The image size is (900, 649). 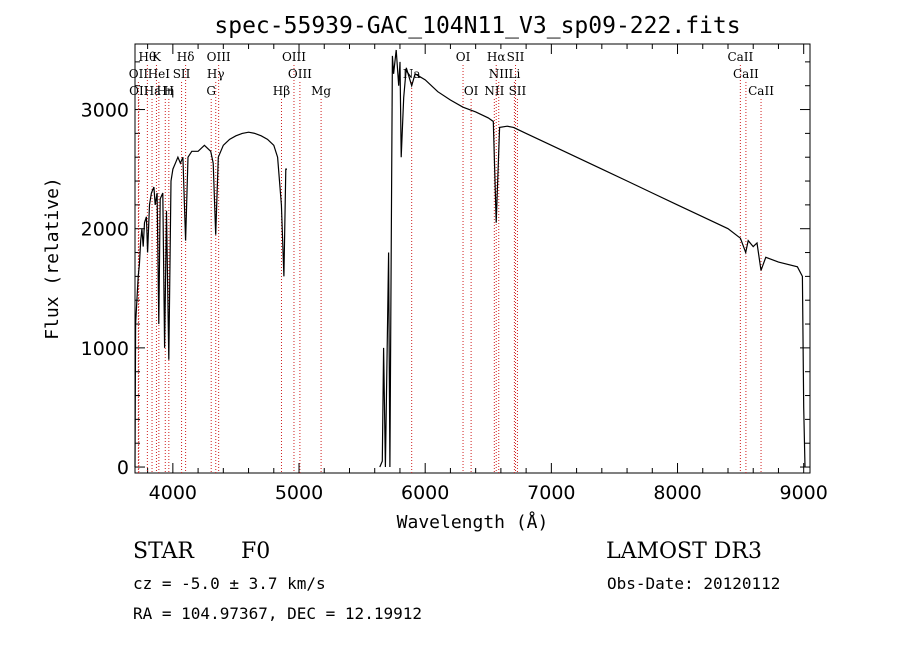 What do you see at coordinates (804, 493) in the screenshot?
I see `x-tick-label: 9000` at bounding box center [804, 493].